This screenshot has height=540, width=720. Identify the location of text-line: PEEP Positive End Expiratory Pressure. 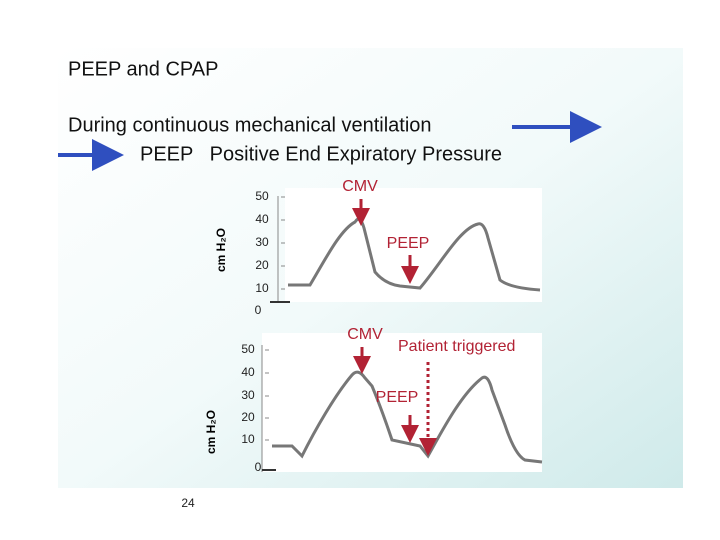
(321, 154).